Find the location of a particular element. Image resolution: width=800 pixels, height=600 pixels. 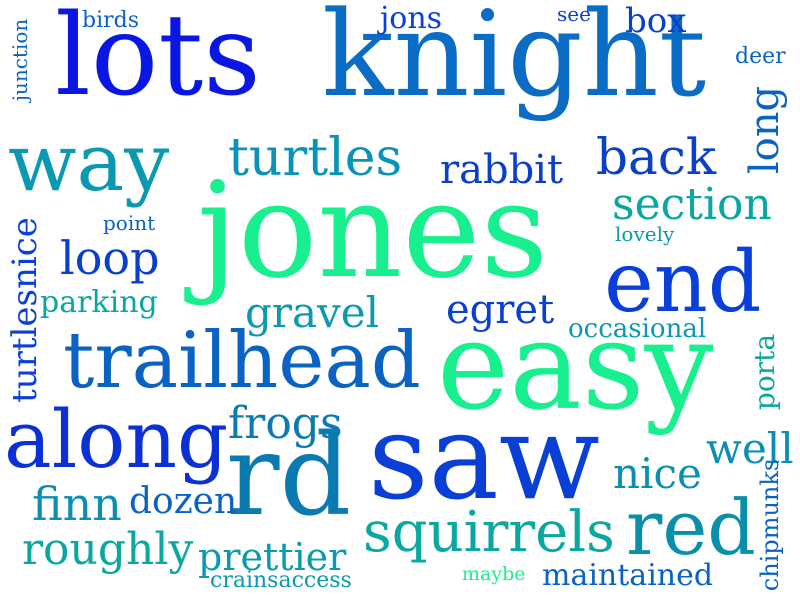

word-porta: porta is located at coordinates (764, 372).